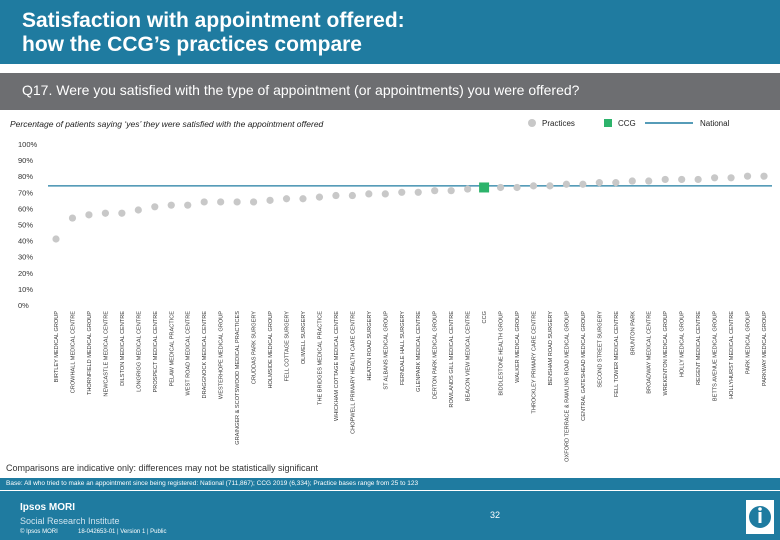 The width and height of the screenshot is (780, 540). What do you see at coordinates (139, 351) in the screenshot?
I see `practice-label: LONGRIGG MEDICAL CENTRE` at bounding box center [139, 351].